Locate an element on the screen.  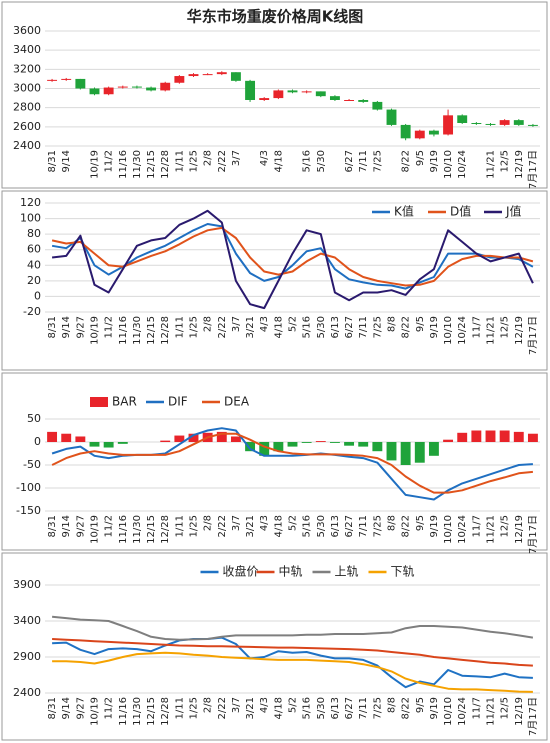
y-tick-label: 3600 is located at coordinates (27, 30).